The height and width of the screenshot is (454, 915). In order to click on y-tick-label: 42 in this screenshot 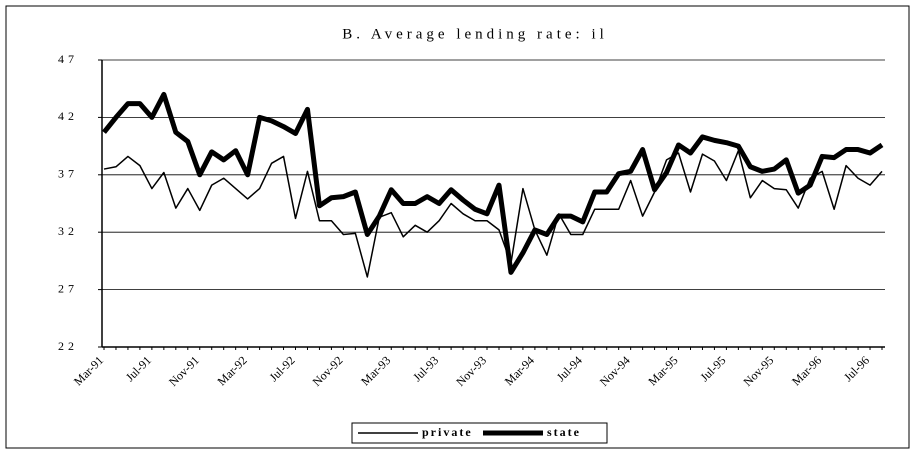, I will do `click(68, 116)`.